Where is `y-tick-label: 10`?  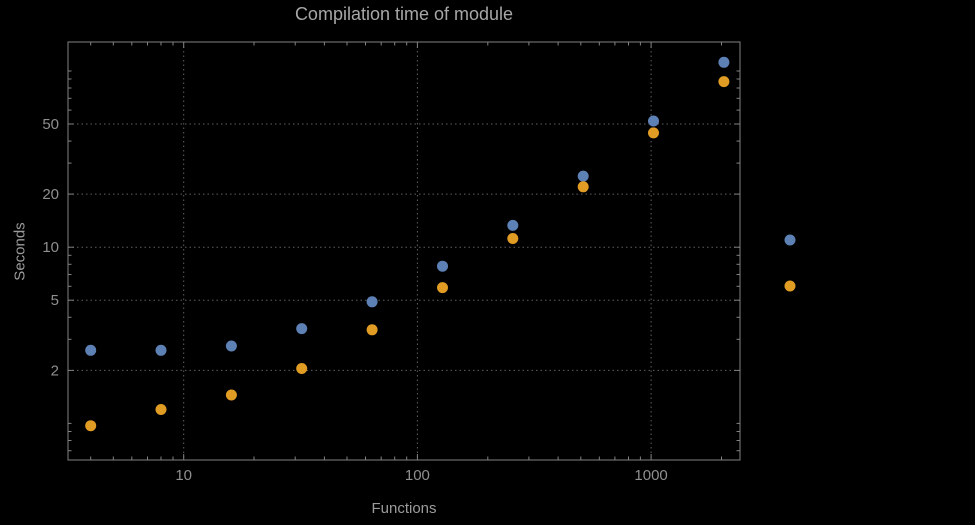 y-tick-label: 10 is located at coordinates (50, 247).